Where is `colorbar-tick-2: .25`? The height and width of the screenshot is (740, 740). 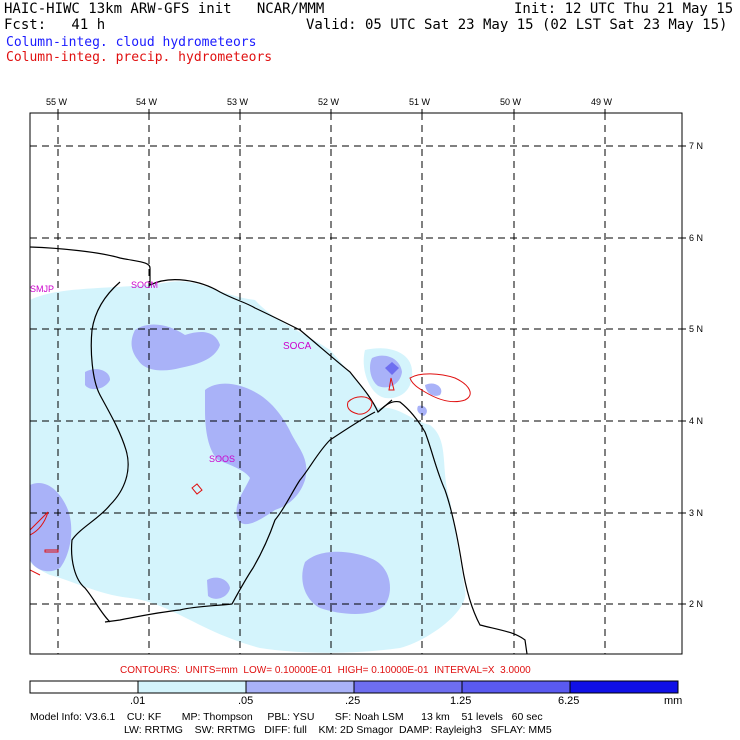 colorbar-tick-2: .25 is located at coordinates (353, 701).